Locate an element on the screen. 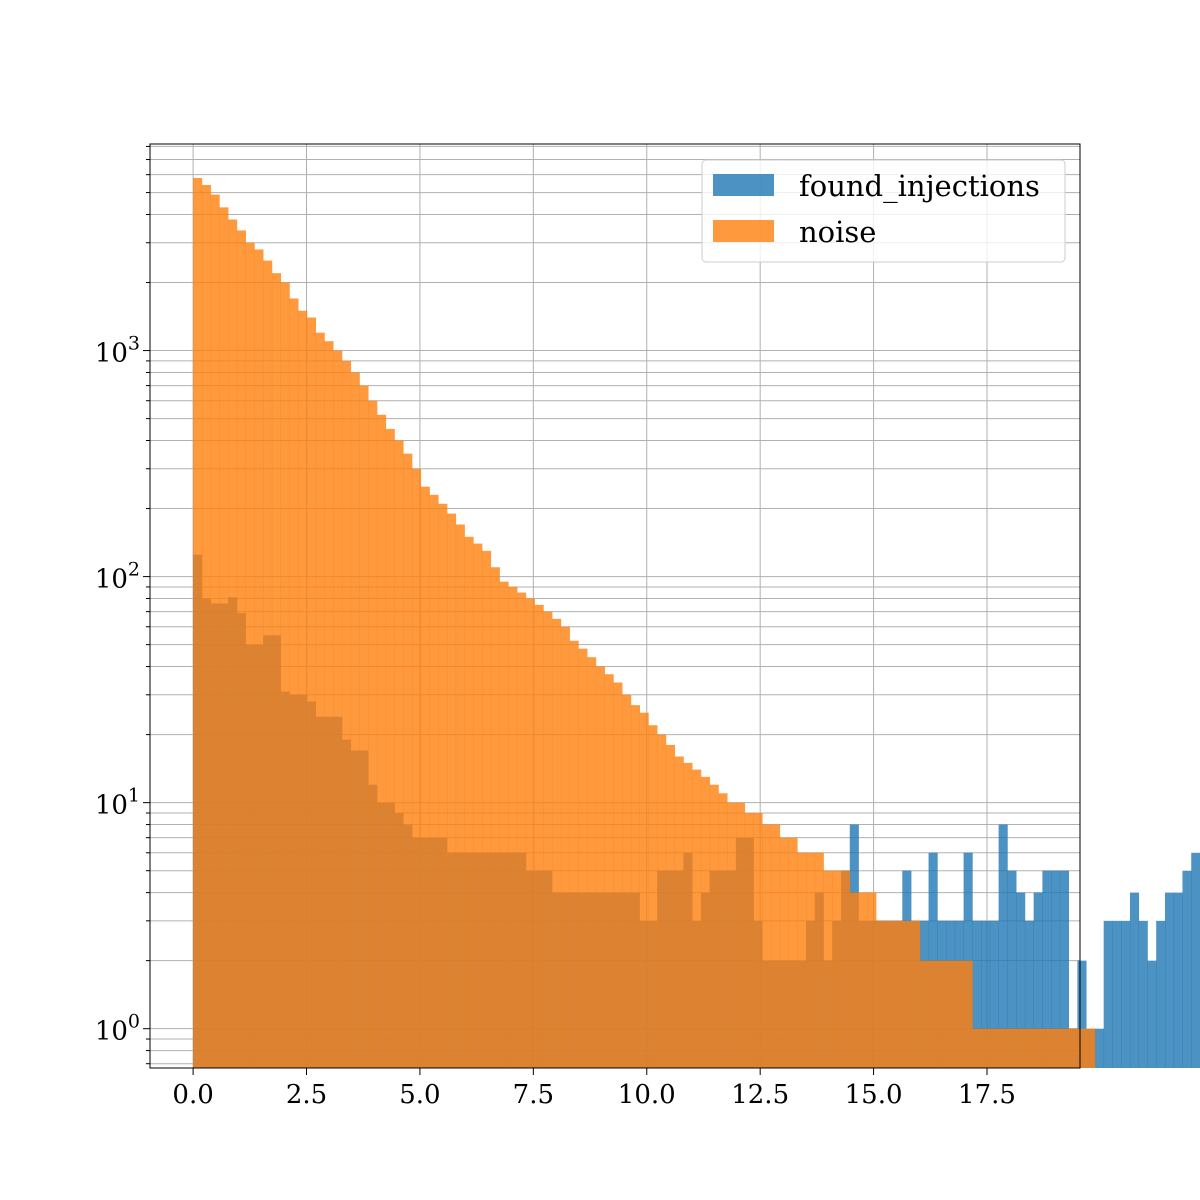 This screenshot has width=1200, height=1200. y-tick-label-exponent: 0 is located at coordinates (134, 1022).